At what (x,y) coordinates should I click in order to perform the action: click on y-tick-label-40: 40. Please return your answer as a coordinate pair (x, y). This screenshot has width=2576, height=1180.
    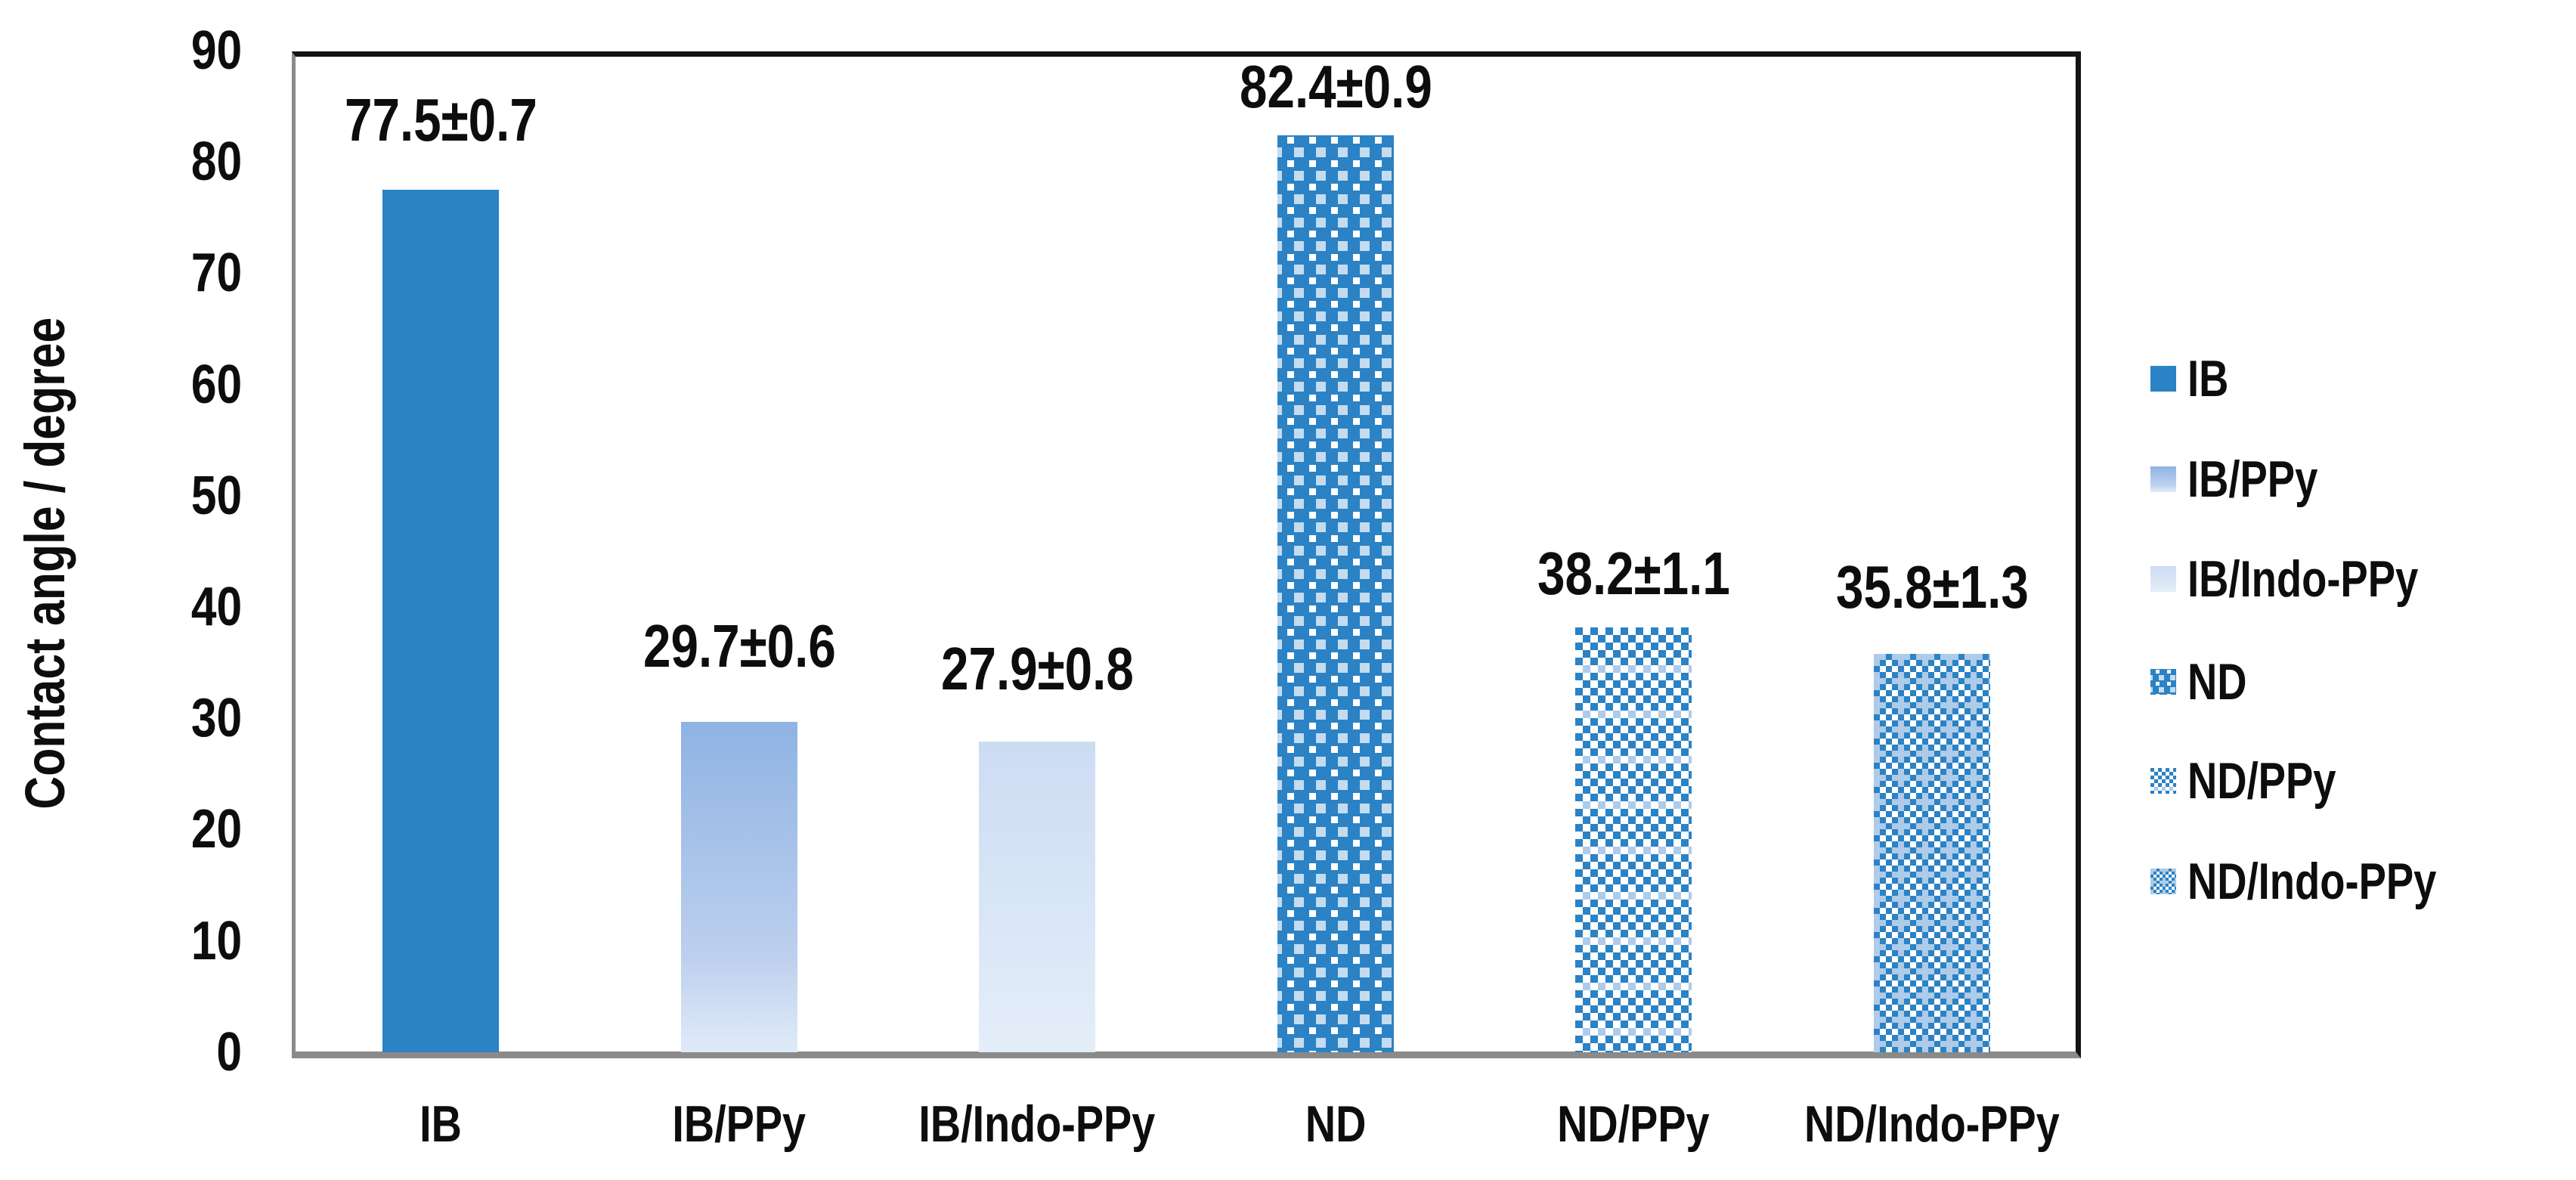
    Looking at the image, I should click on (166, 607).